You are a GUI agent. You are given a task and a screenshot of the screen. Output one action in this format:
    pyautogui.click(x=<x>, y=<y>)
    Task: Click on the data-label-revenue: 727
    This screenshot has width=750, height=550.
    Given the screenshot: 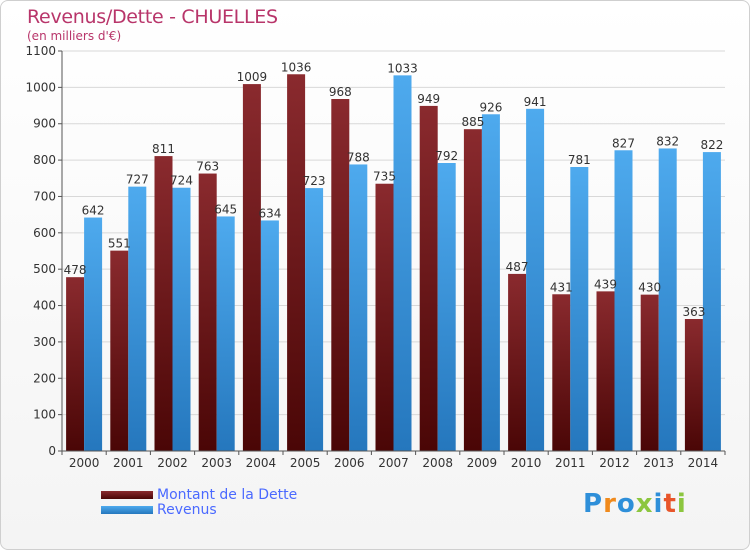 What is the action you would take?
    pyautogui.click(x=137, y=180)
    